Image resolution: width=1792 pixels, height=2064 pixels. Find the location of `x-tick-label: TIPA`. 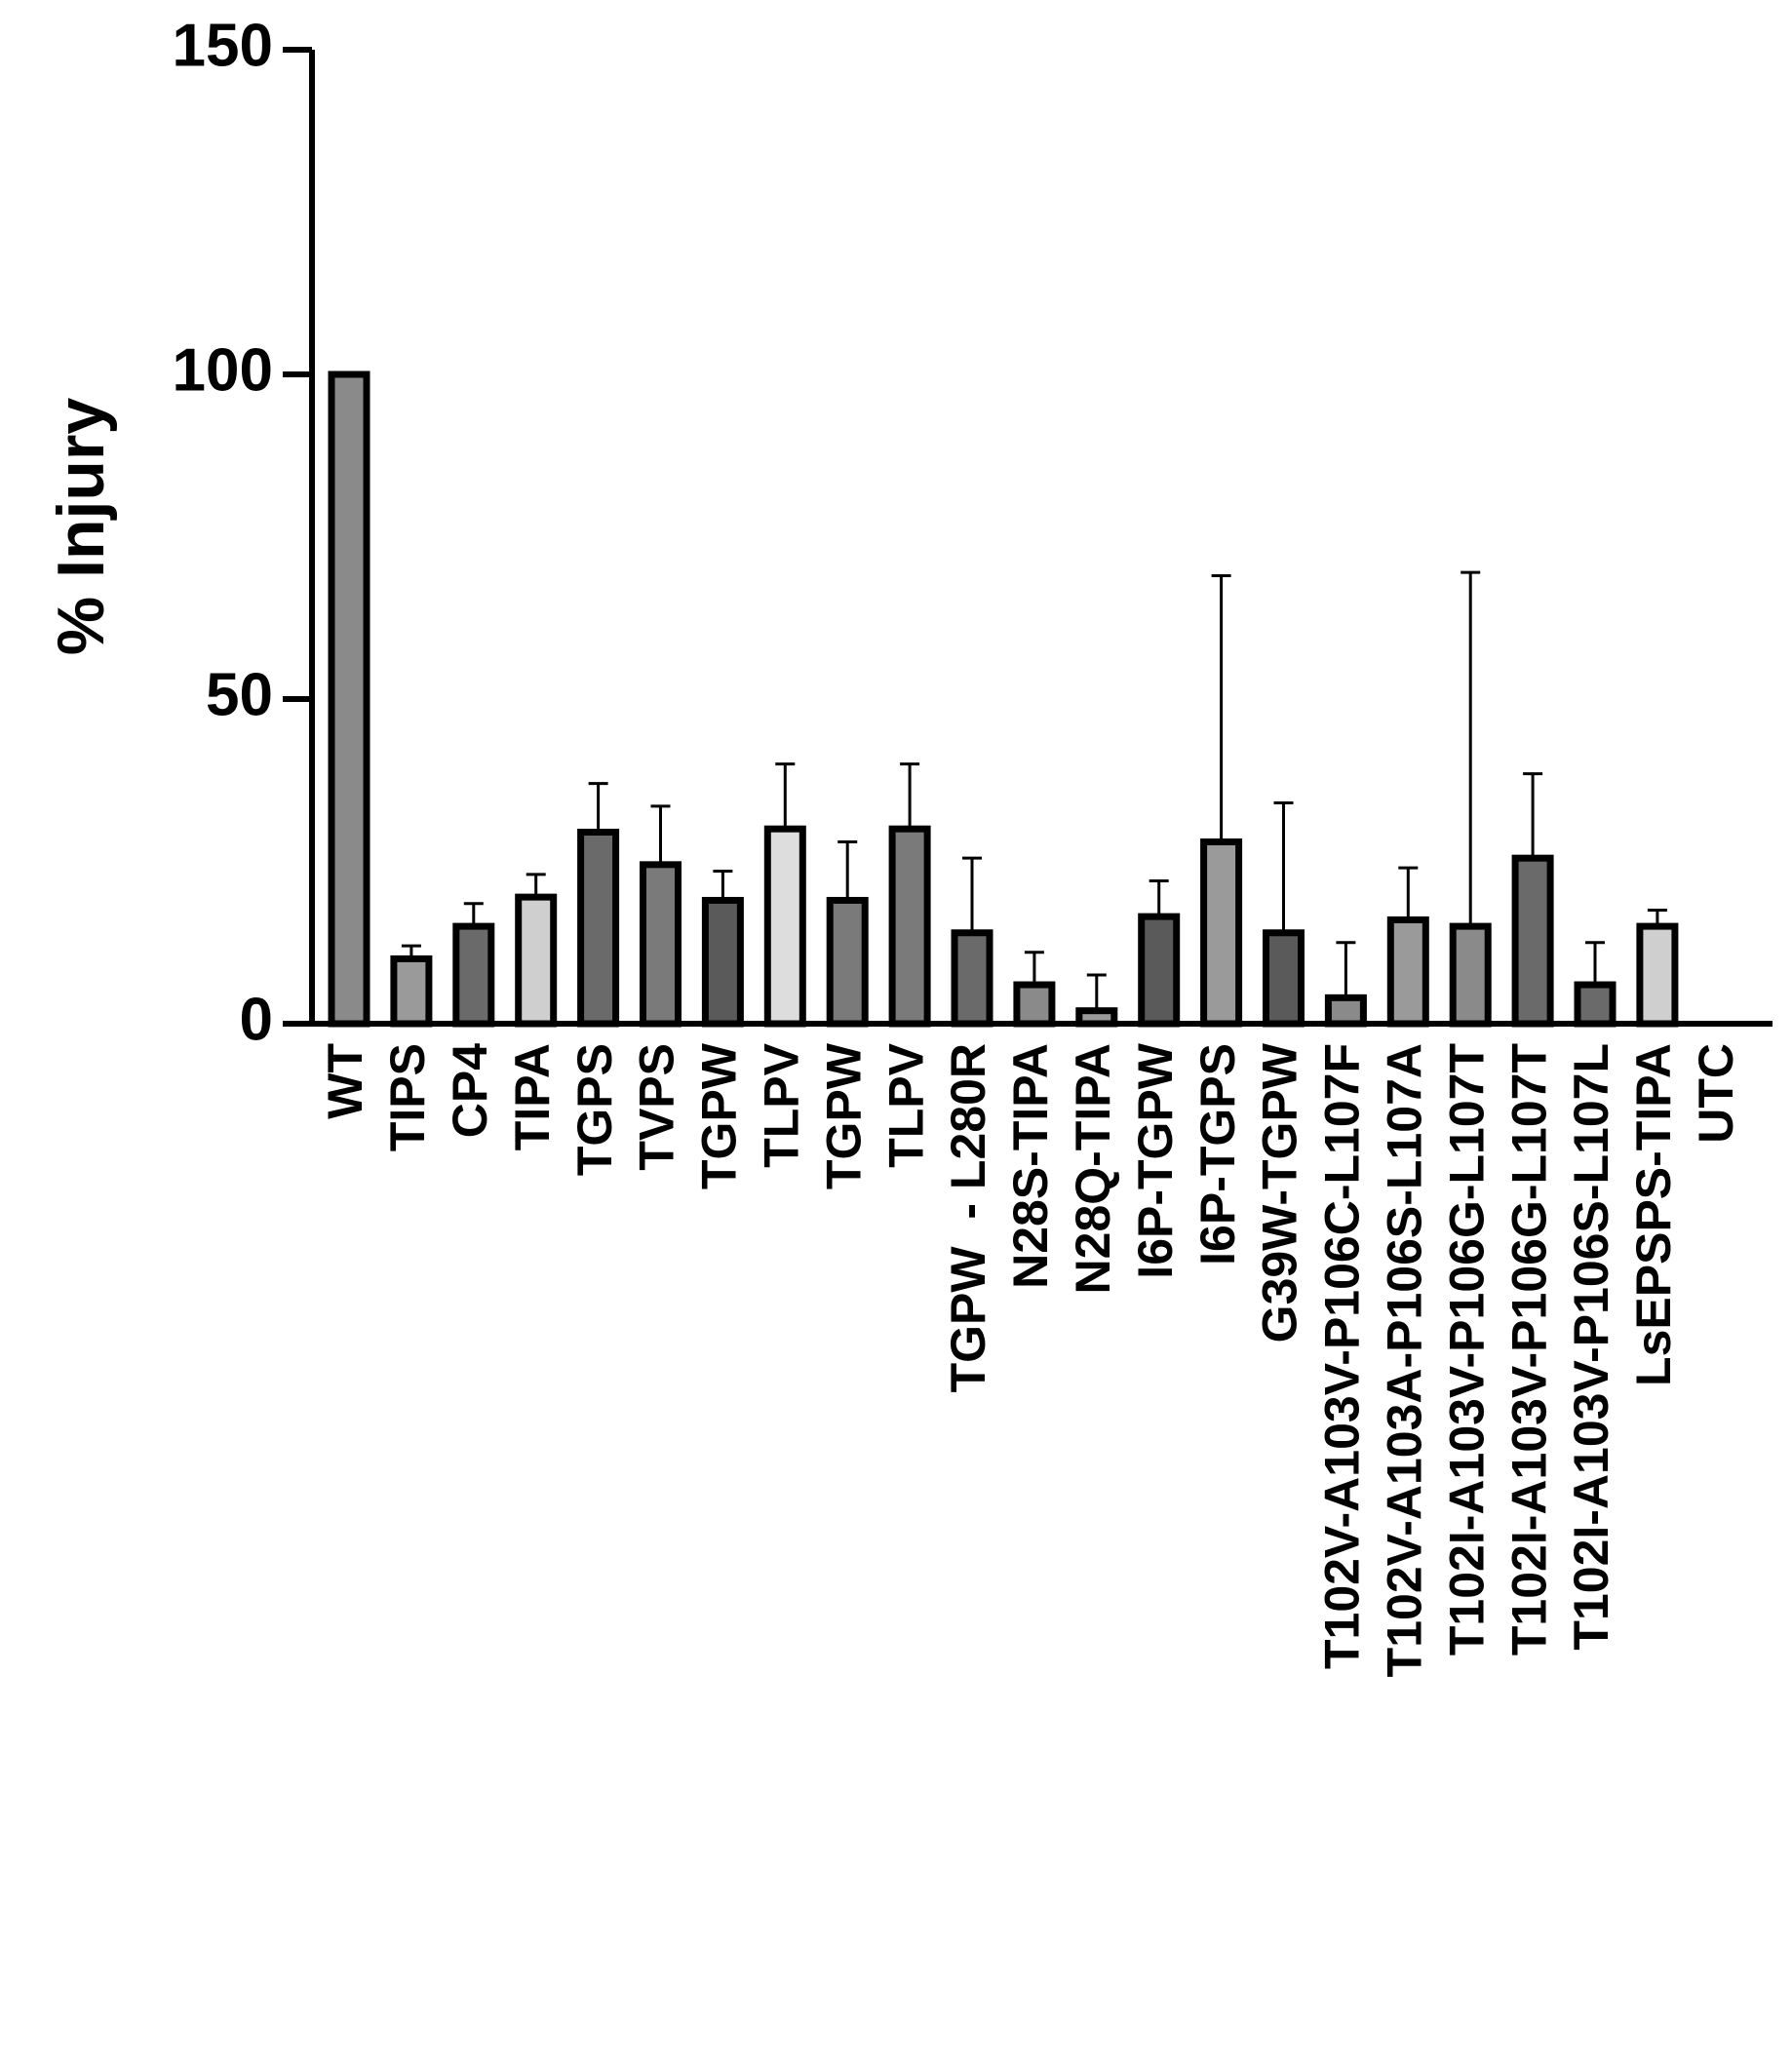

x-tick-label: TIPA is located at coordinates (532, 1096).